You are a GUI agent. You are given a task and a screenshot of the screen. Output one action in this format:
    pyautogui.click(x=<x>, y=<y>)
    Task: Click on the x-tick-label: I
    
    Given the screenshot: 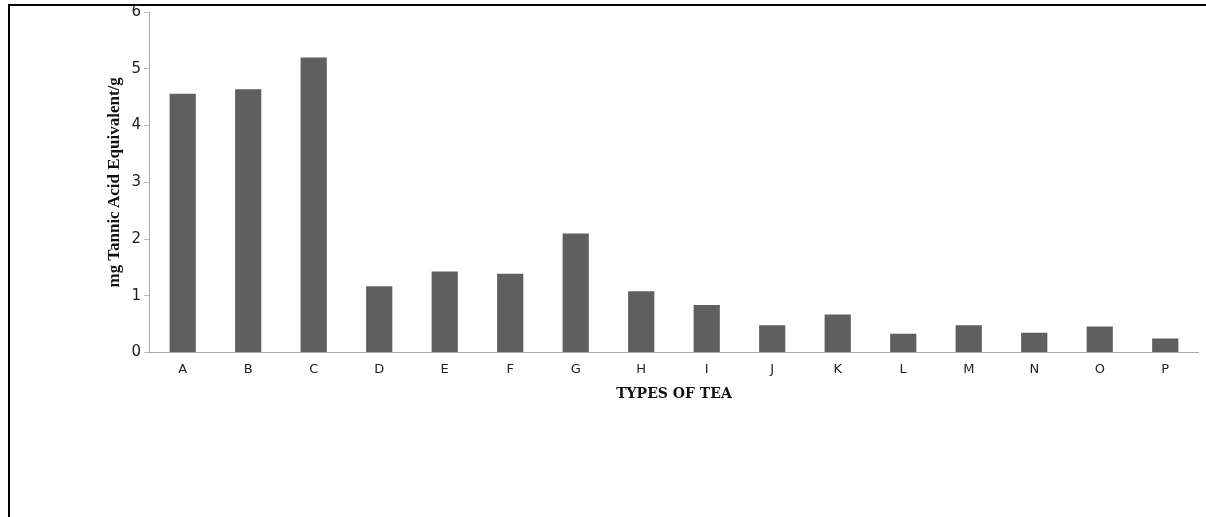 What is the action you would take?
    pyautogui.click(x=706, y=368)
    